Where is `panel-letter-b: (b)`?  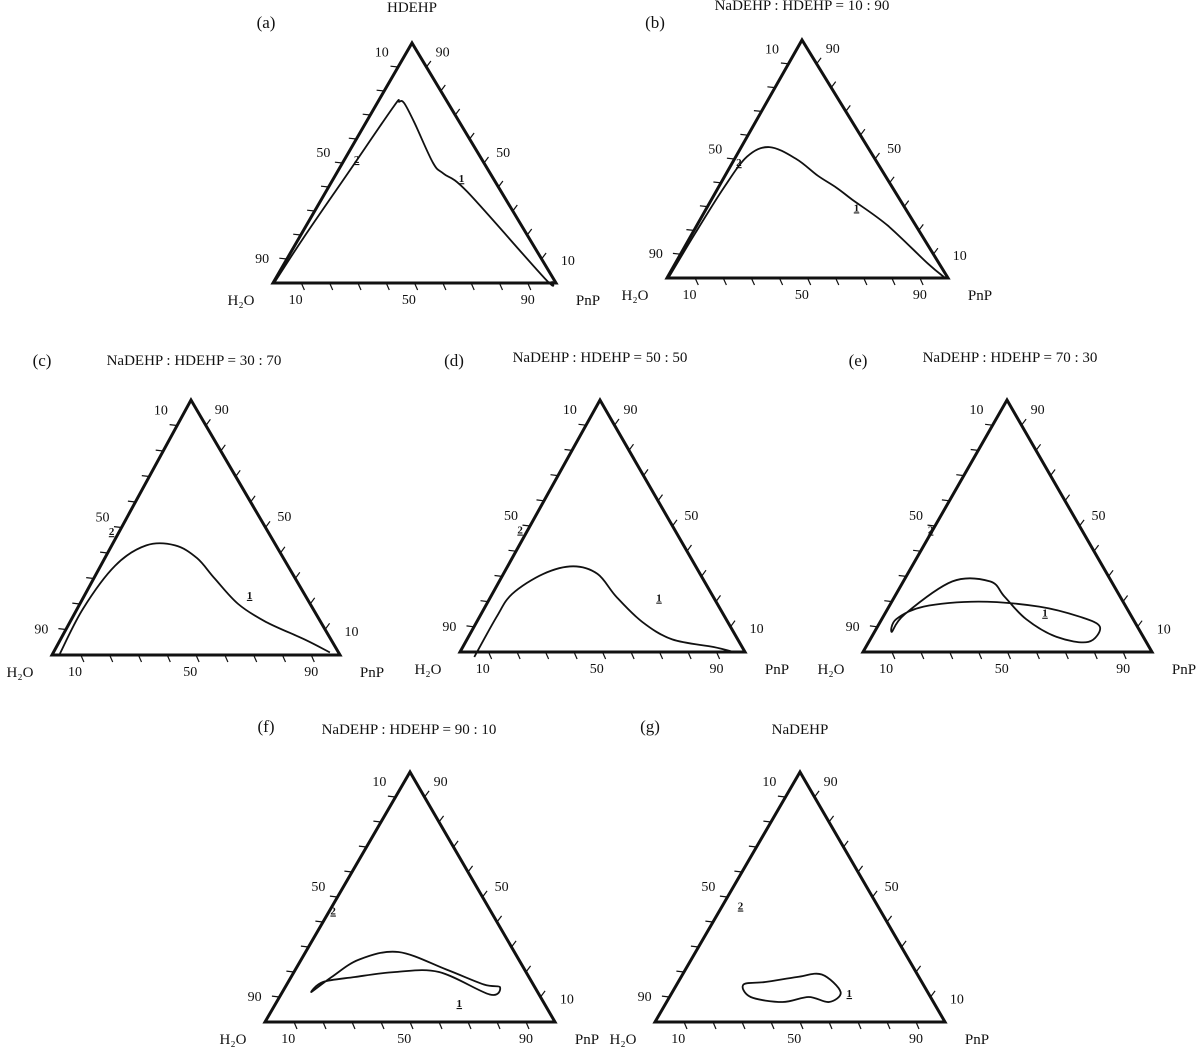 panel-letter-b: (b) is located at coordinates (655, 22).